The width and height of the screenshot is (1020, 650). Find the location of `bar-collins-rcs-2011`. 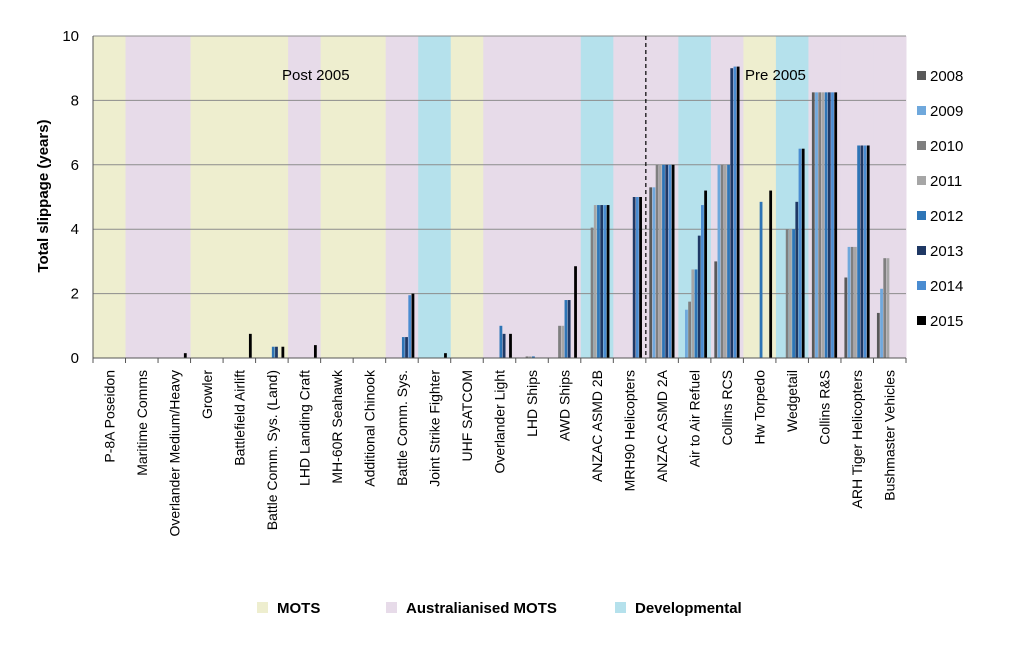

bar-collins-rcs-2011 is located at coordinates (725, 261).